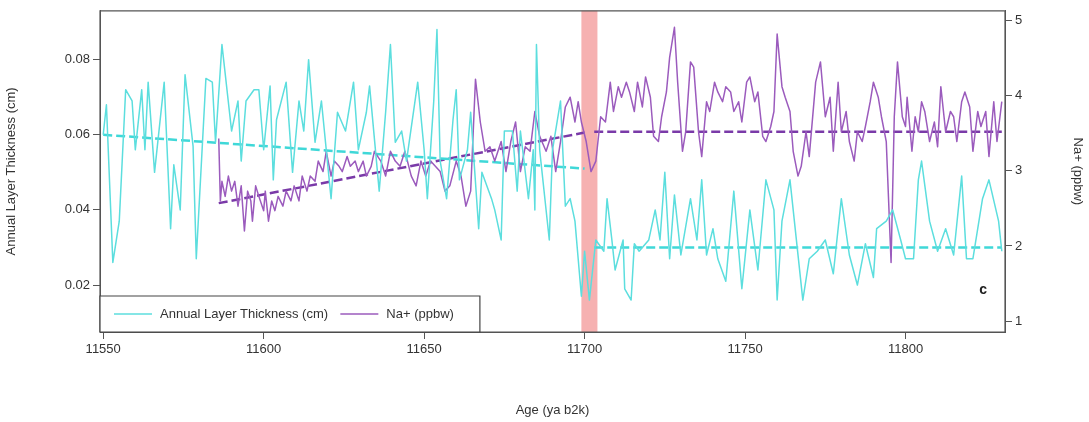  I want to click on y2-axis-title: Na+ (ppbw), so click(1078, 171).